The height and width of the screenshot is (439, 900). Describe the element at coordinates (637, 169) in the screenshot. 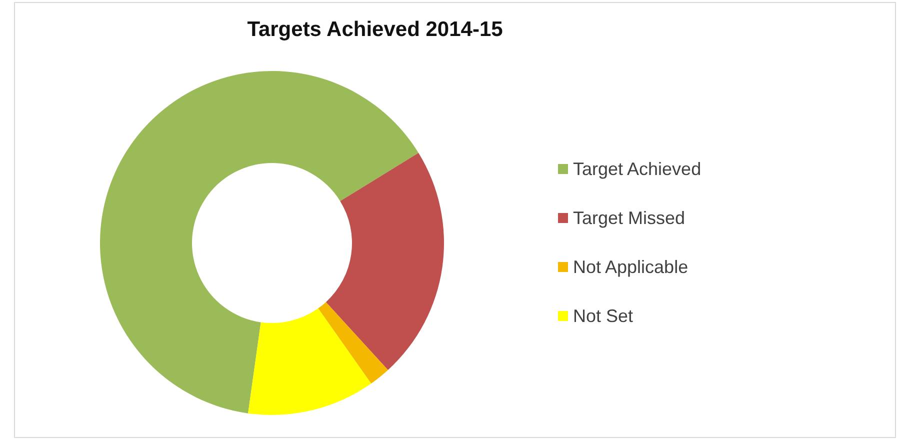

I see `legend-label: Target Achieved` at that location.